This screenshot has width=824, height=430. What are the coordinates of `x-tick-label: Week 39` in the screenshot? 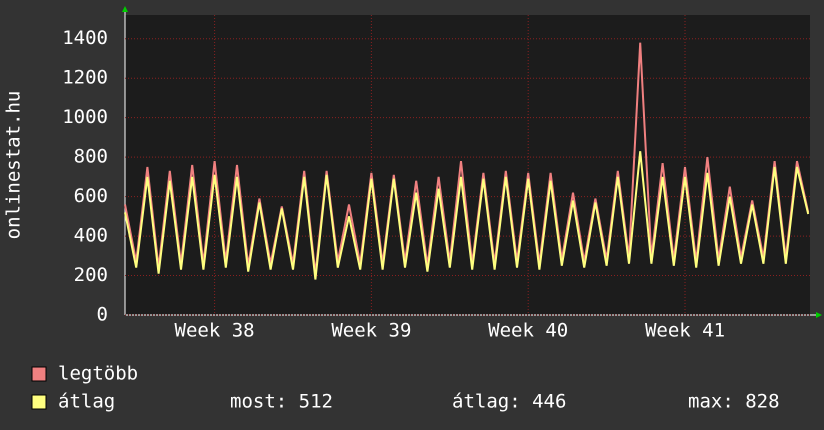 It's located at (371, 331).